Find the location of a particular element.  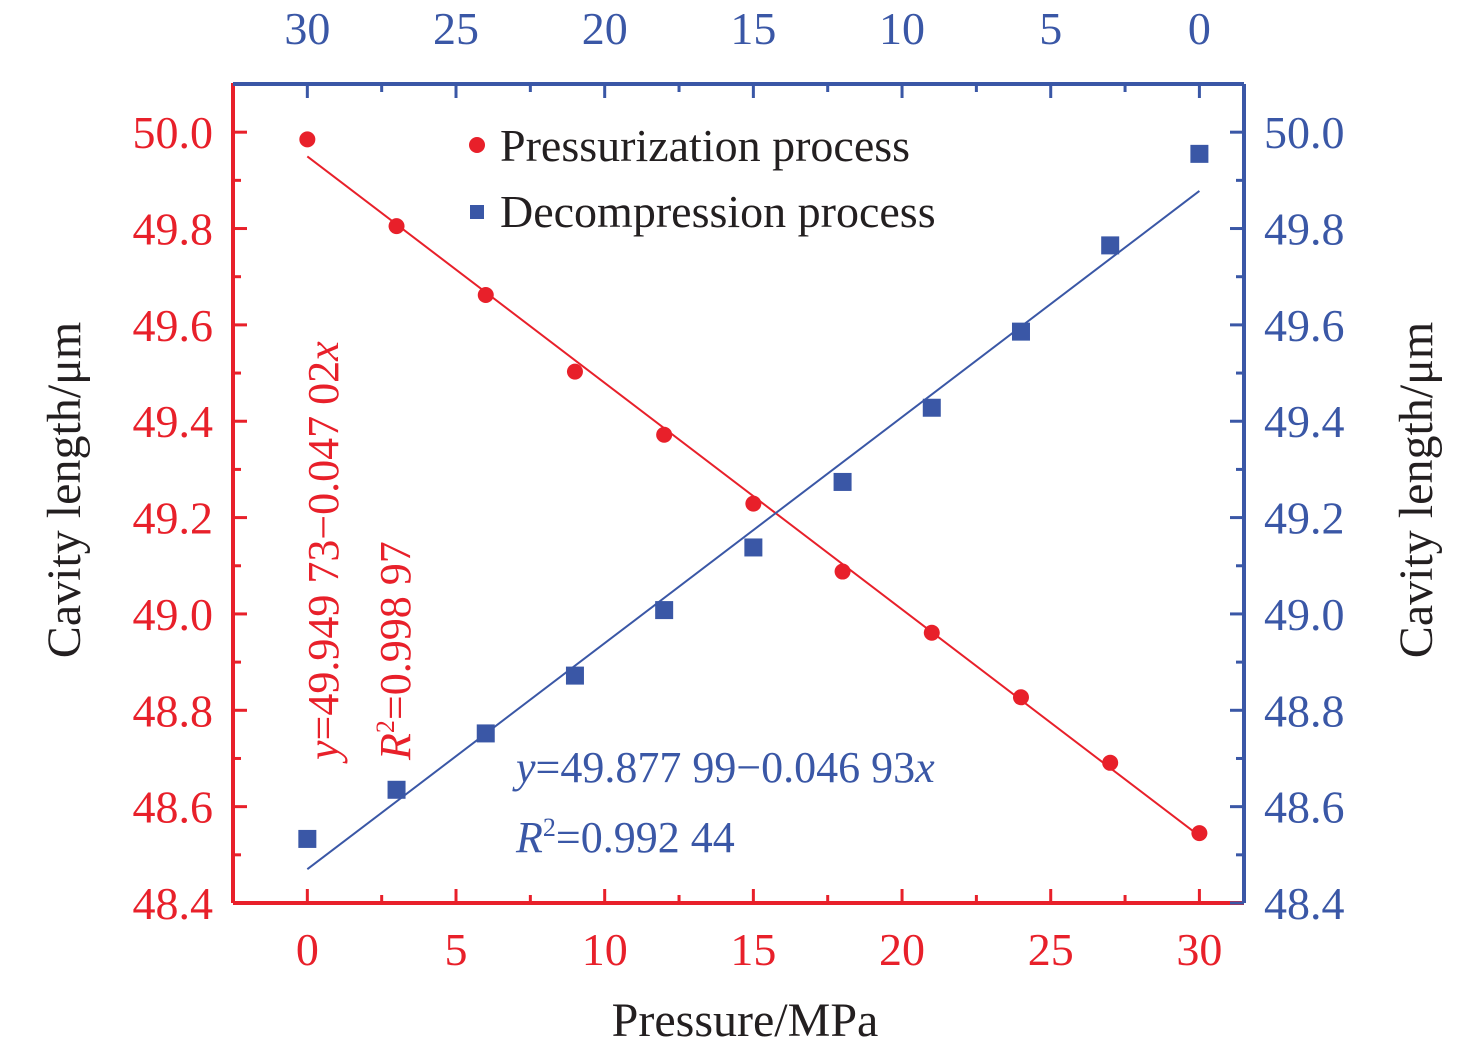

r2-body: =0.992 44 is located at coordinates (645, 837).